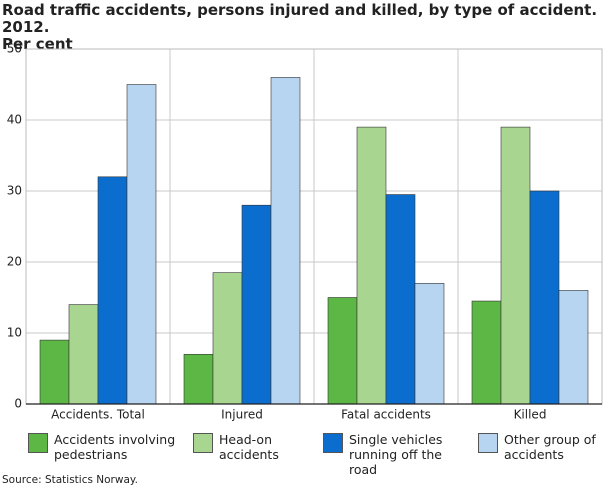  What do you see at coordinates (37, 44) in the screenshot?
I see `chart-subtitle: Per cent` at bounding box center [37, 44].